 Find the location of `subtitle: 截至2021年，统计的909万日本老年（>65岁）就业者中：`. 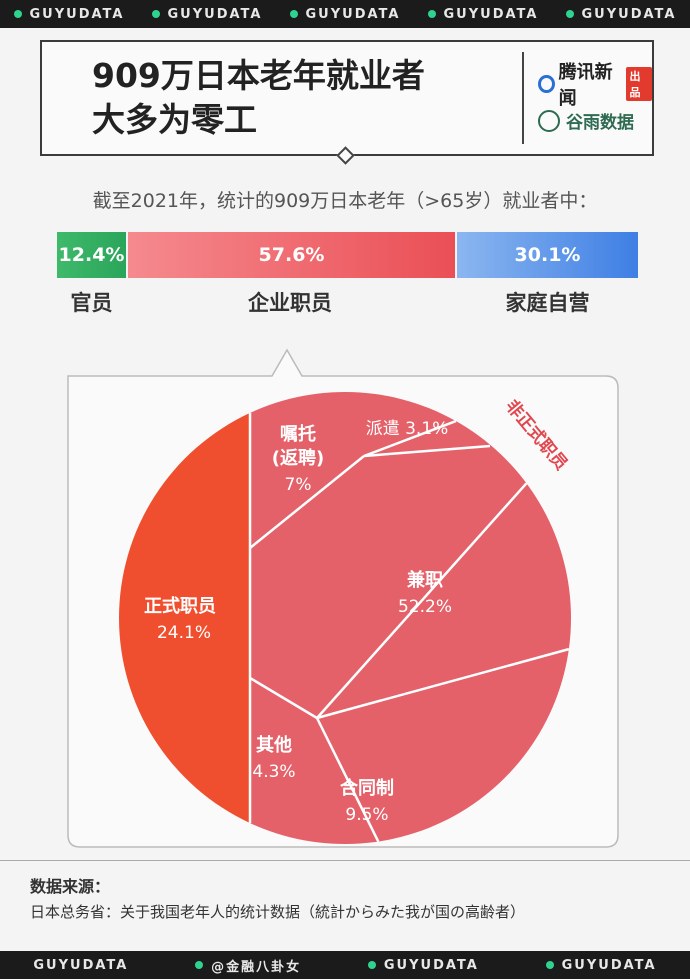

subtitle: 截至2021年，统计的909万日本老年（>65岁）就业者中： is located at coordinates (345, 201).